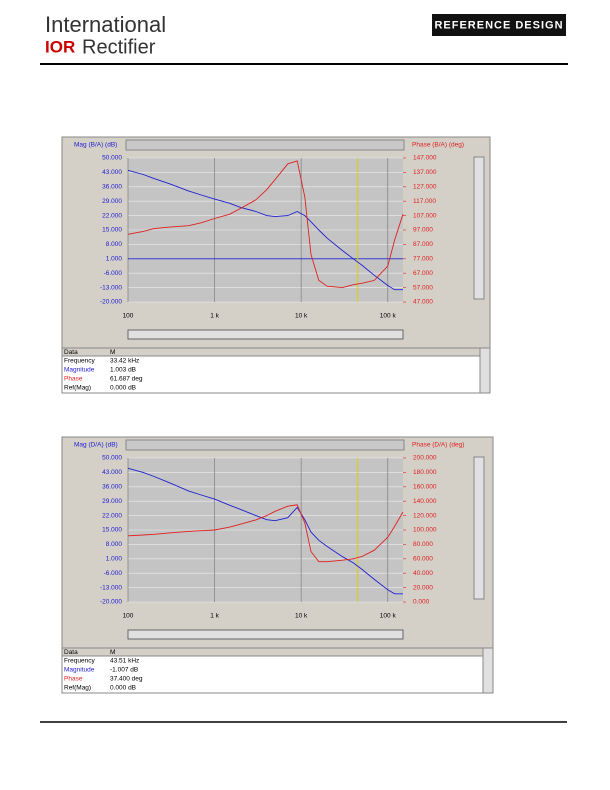 This screenshot has width=610, height=790. I want to click on y2-tick-label: 87.000, so click(423, 244).